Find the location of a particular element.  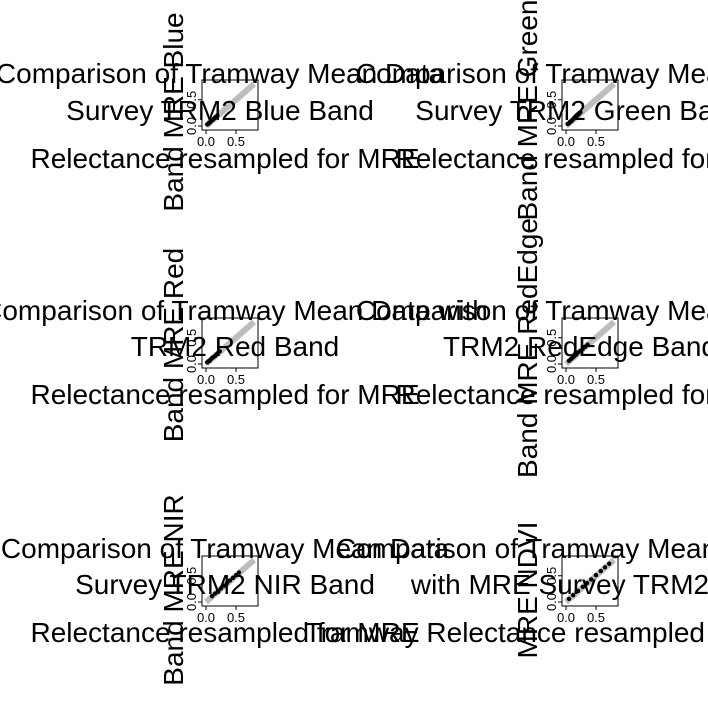

chart-title-line2: Survey TRM2 NIR Band is located at coordinates (225, 584).